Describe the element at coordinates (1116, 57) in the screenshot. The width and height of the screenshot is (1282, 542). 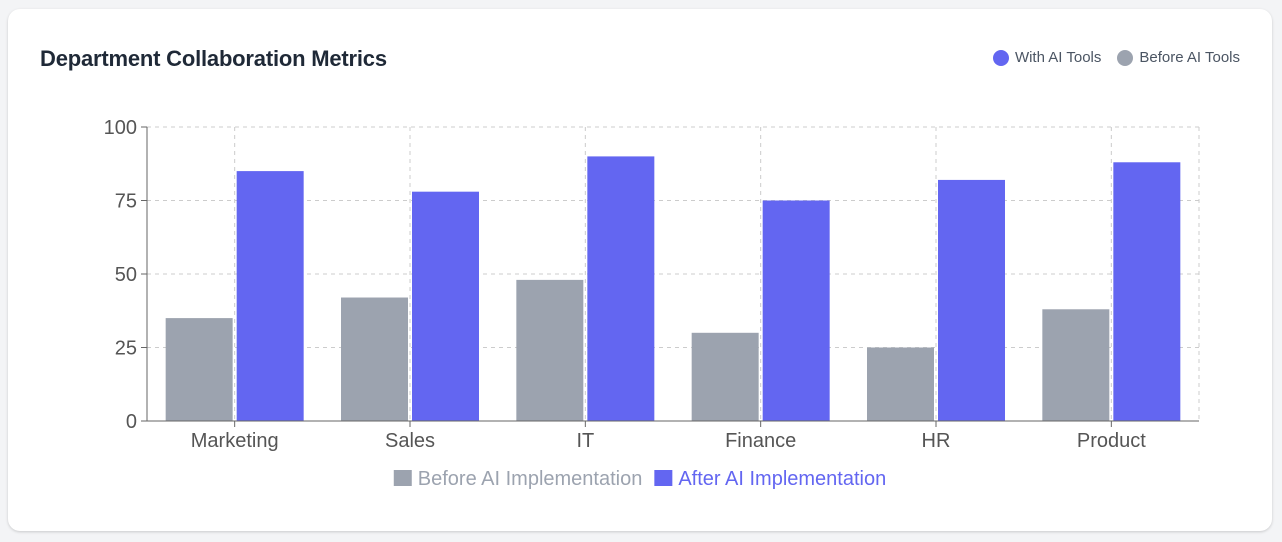
I see `header-legend: With AI Tools Before AI Tools` at that location.